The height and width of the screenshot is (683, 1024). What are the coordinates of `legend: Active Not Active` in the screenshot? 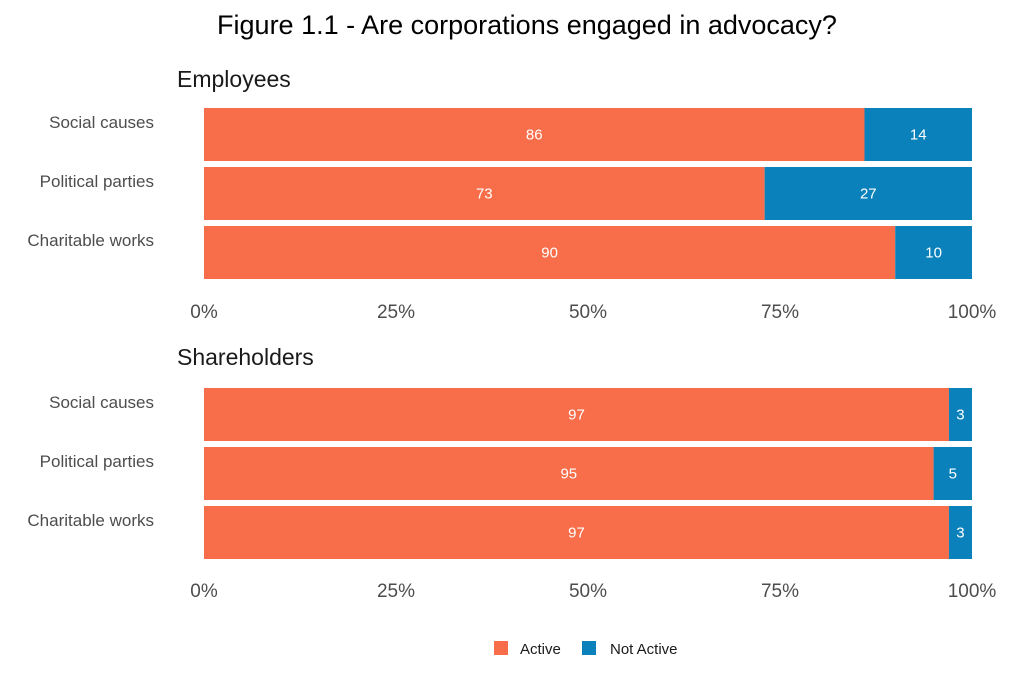 It's located at (586, 649).